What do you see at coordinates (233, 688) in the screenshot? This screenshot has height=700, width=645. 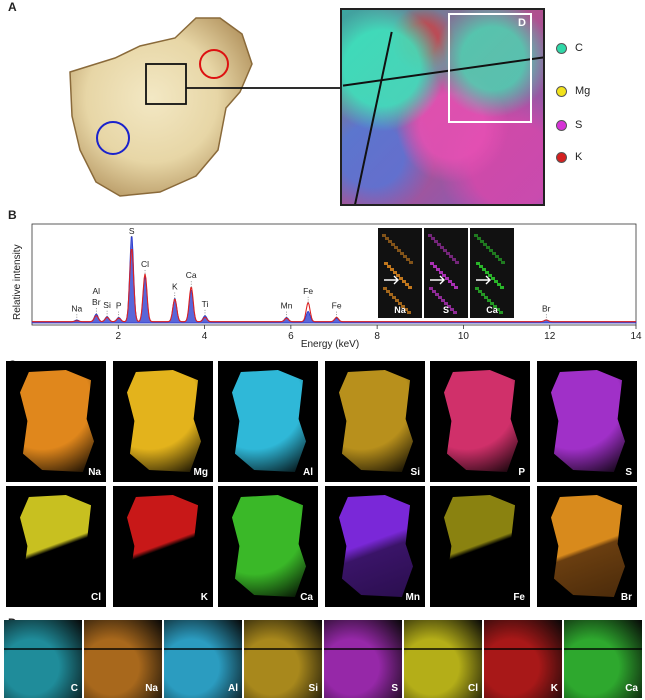 I see `zoom-map-label: Al` at bounding box center [233, 688].